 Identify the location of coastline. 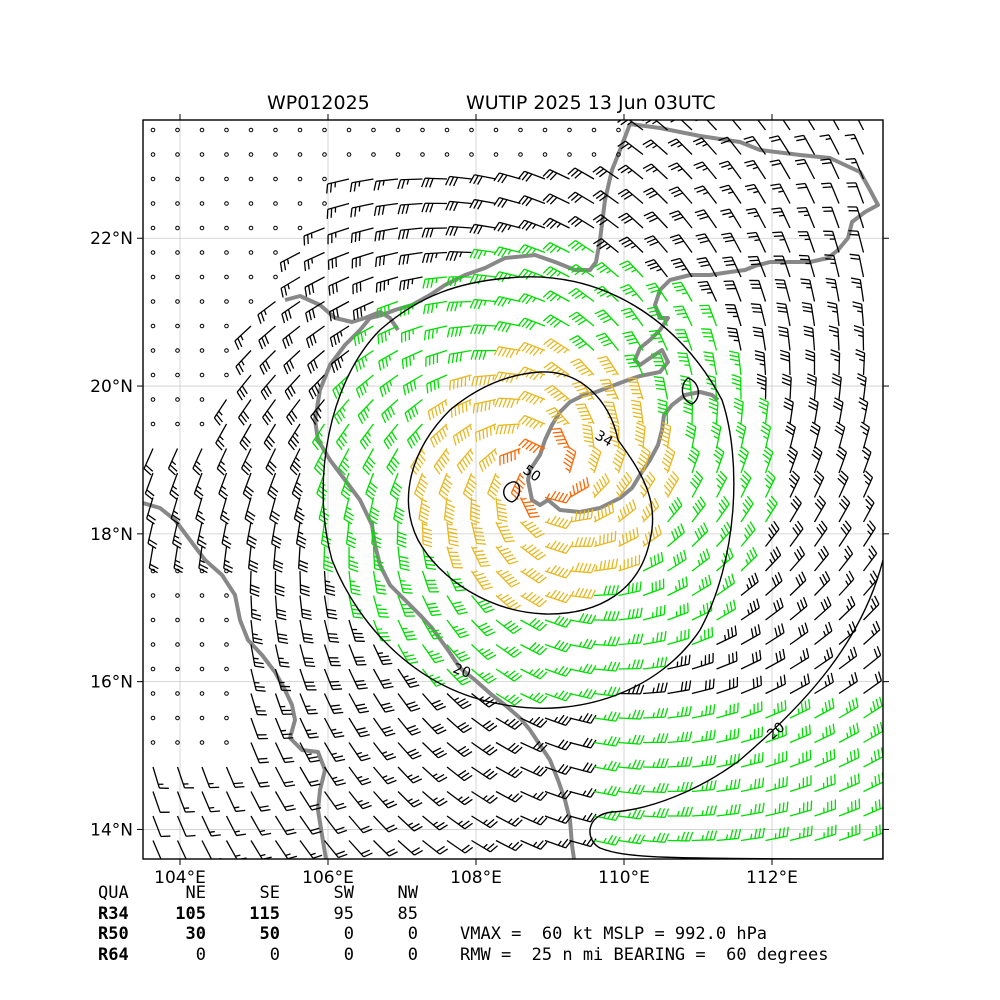
(235, 680).